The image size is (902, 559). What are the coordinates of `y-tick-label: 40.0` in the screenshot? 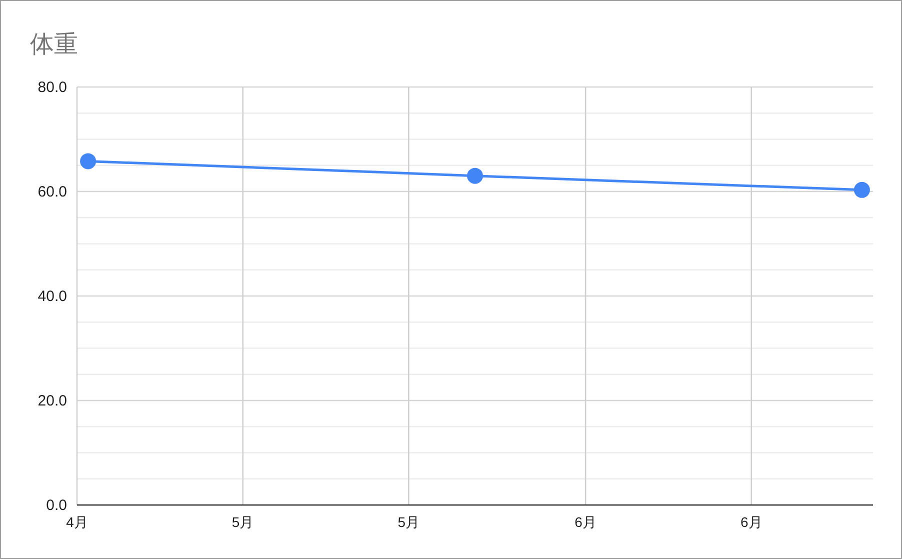 It's located at (52, 296).